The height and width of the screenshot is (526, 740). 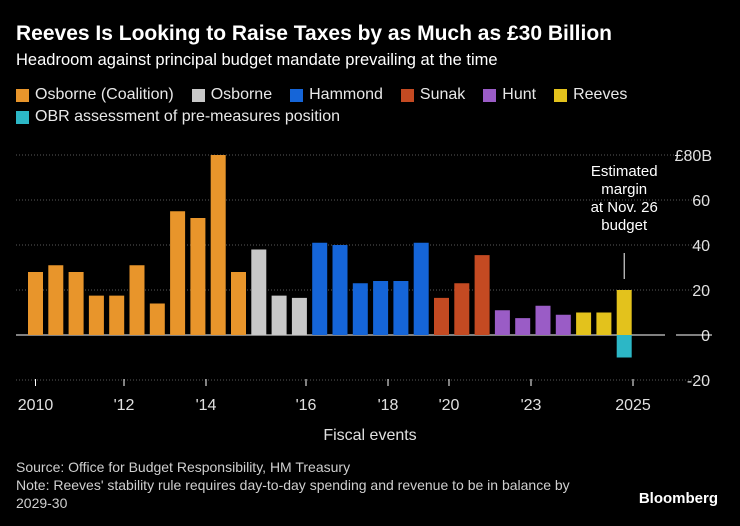 What do you see at coordinates (206, 405) in the screenshot?
I see `x-tick-label: '14` at bounding box center [206, 405].